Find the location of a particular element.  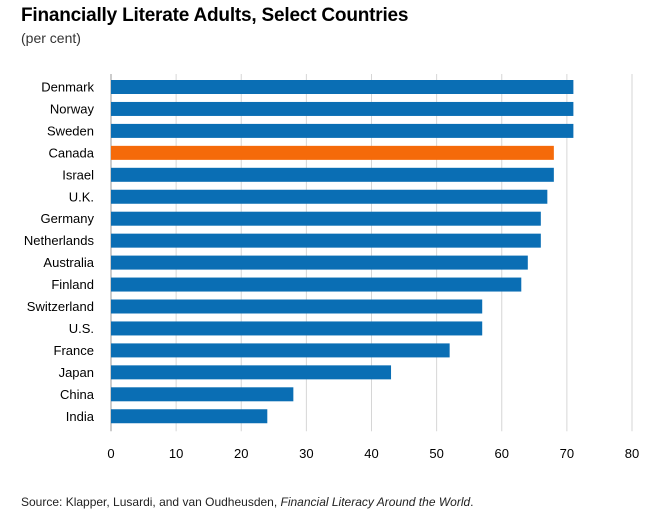

category-label-sweden: Sweden is located at coordinates (70, 130).